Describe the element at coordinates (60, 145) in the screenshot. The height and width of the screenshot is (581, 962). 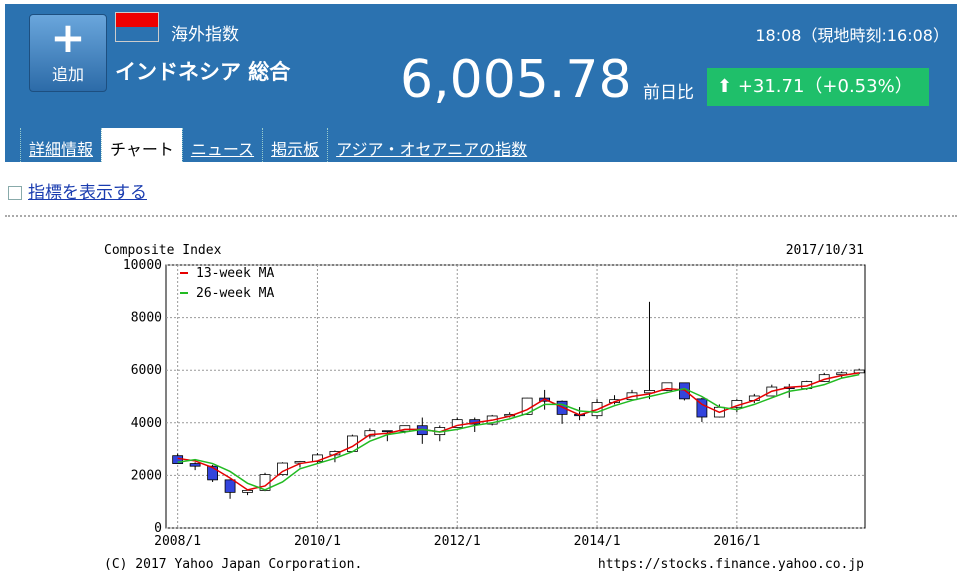
I see `tab: 詳細情報` at that location.